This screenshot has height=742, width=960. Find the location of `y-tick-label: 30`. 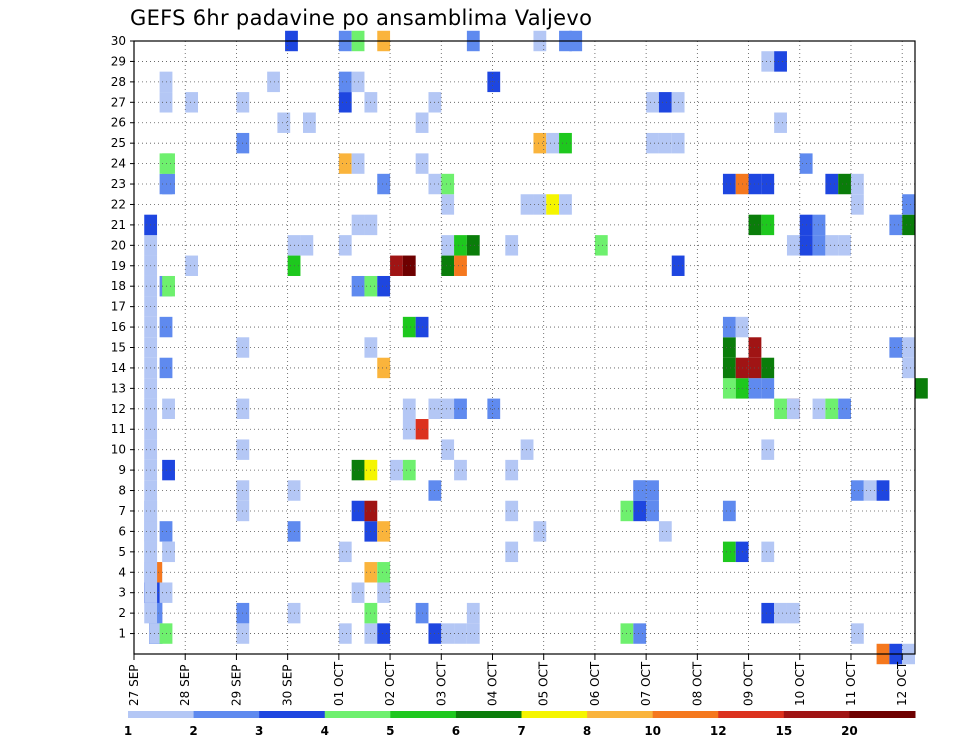

y-tick-label: 30 is located at coordinates (118, 41).